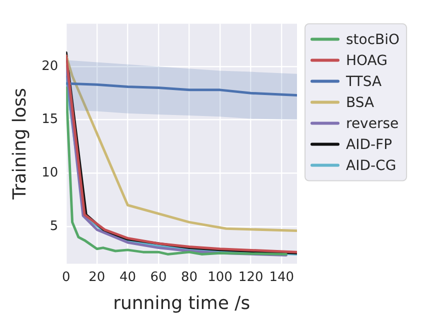 Image resolution: width=423 pixels, height=325 pixels. What do you see at coordinates (371, 166) in the screenshot?
I see `legend-label: AID-CG` at bounding box center [371, 166].